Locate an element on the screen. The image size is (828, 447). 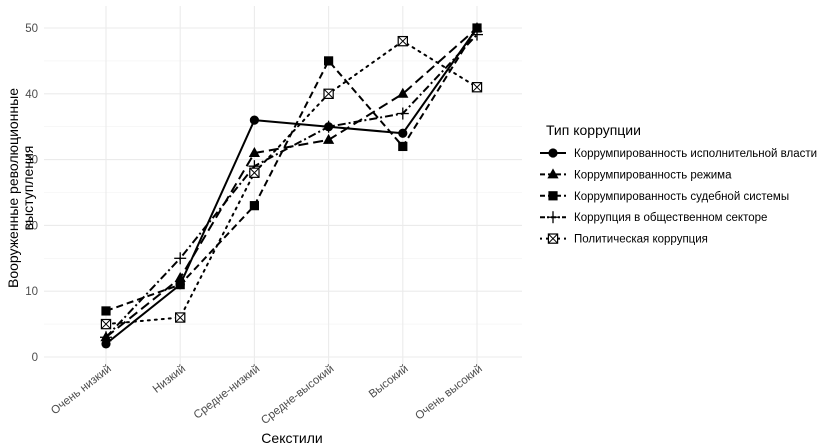
x-tick-label: Очень низкий is located at coordinates (81, 390).